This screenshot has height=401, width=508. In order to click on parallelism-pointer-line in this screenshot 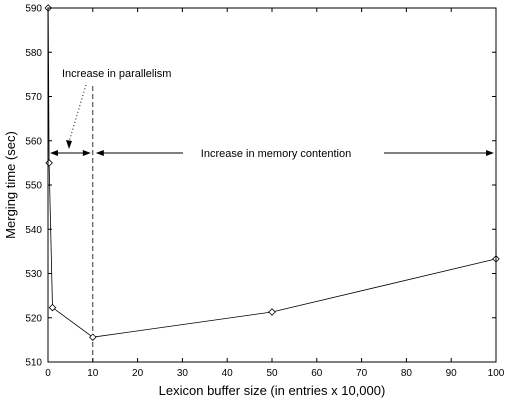, I will do `click(77, 113)`.